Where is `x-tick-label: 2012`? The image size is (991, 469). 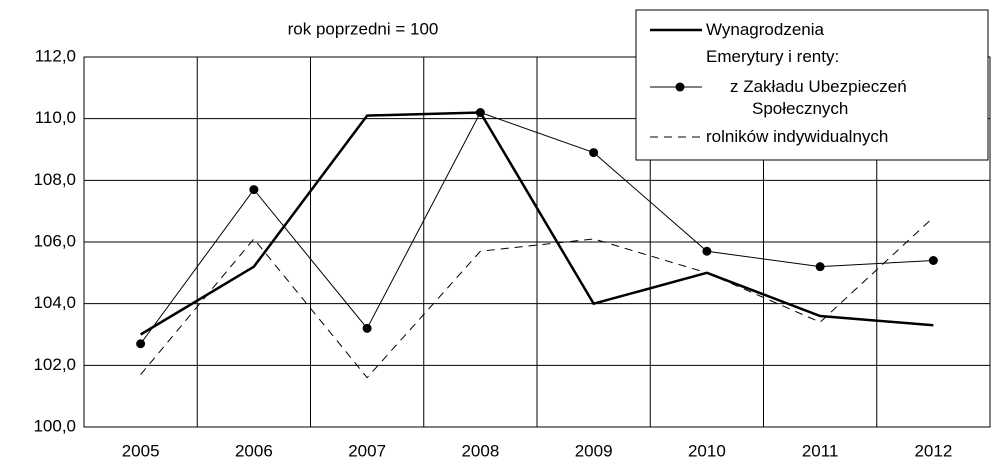 x-tick-label: 2012 is located at coordinates (933, 450).